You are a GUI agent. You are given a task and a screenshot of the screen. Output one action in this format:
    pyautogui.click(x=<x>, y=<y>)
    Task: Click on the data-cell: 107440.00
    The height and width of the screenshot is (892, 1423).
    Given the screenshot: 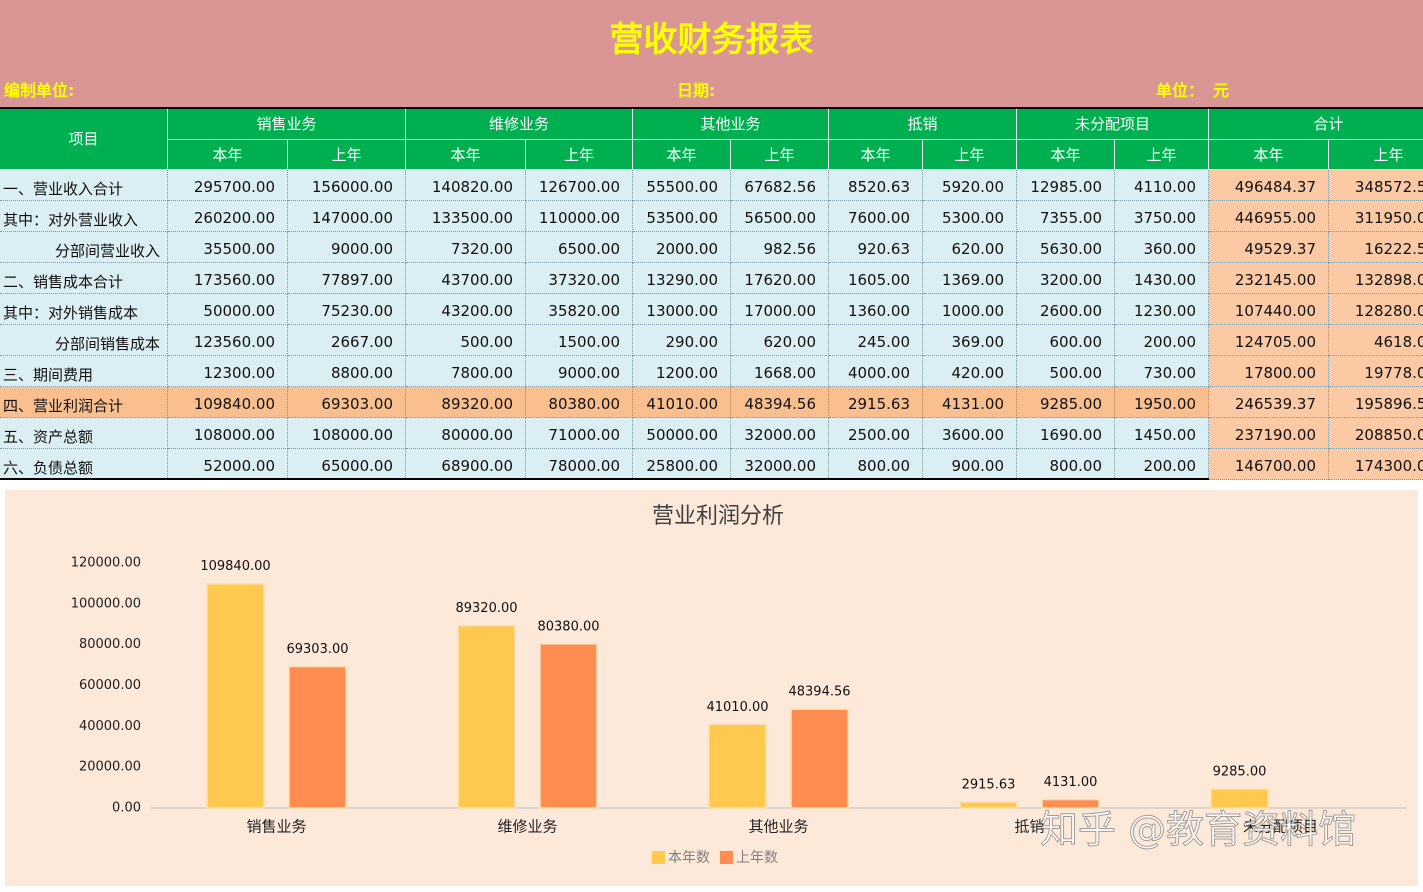 What is the action you would take?
    pyautogui.click(x=1269, y=309)
    